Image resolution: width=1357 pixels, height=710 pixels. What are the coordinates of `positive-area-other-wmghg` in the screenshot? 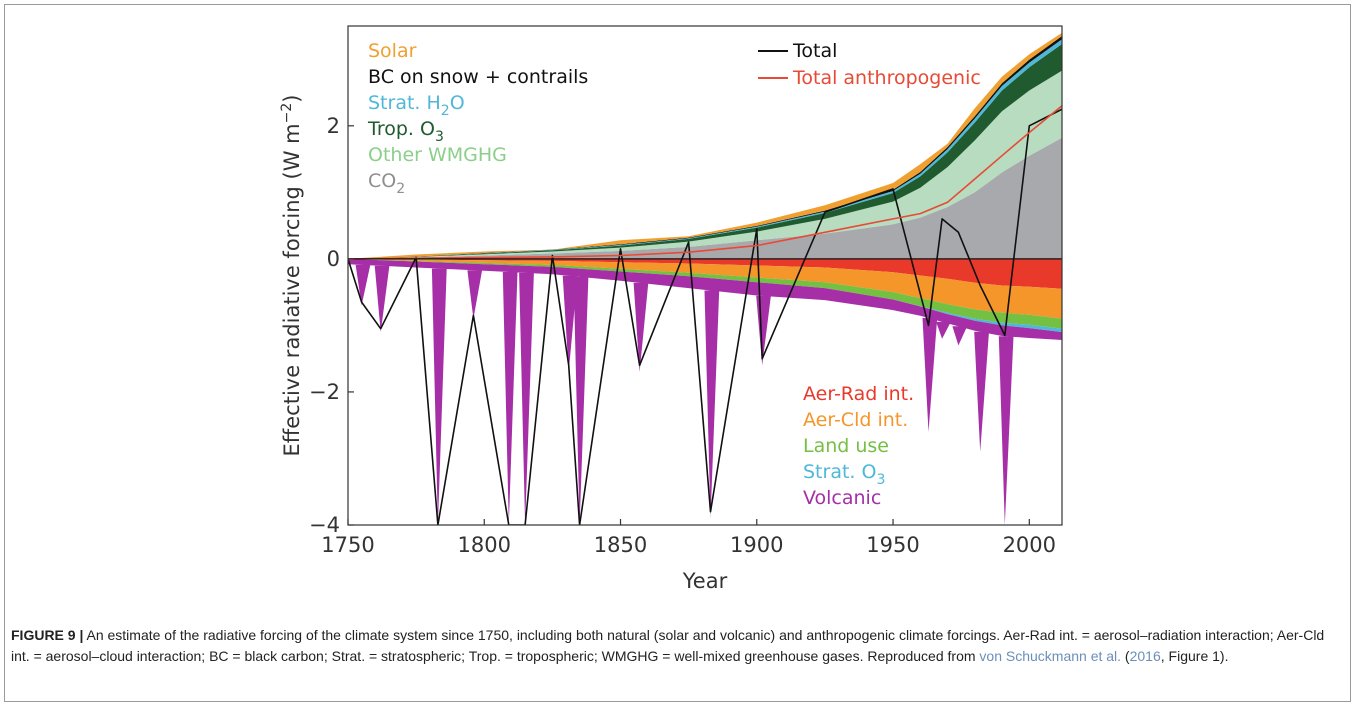 It's located at (705, 164).